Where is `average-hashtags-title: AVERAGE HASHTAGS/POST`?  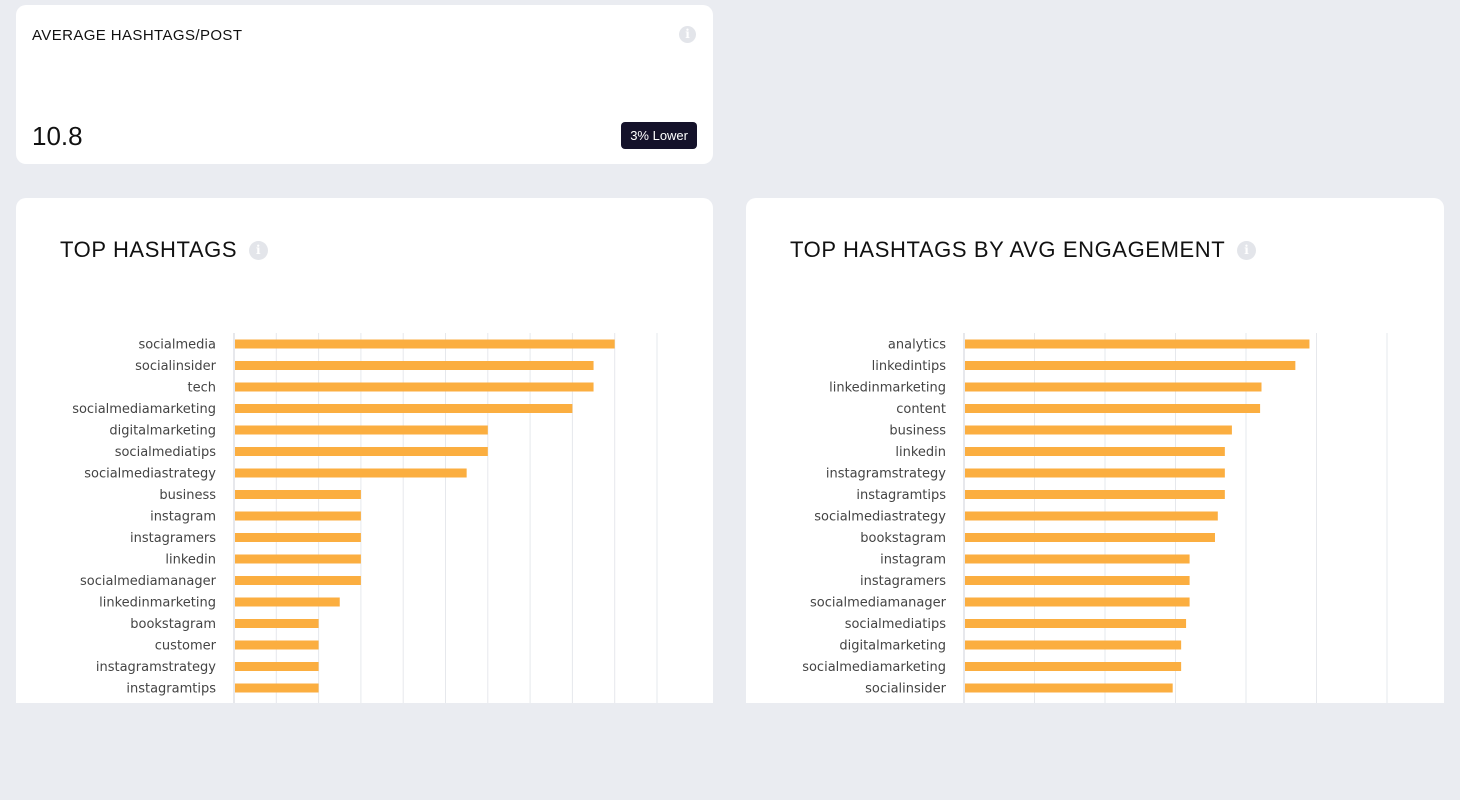 average-hashtags-title: AVERAGE HASHTAGS/POST is located at coordinates (137, 35).